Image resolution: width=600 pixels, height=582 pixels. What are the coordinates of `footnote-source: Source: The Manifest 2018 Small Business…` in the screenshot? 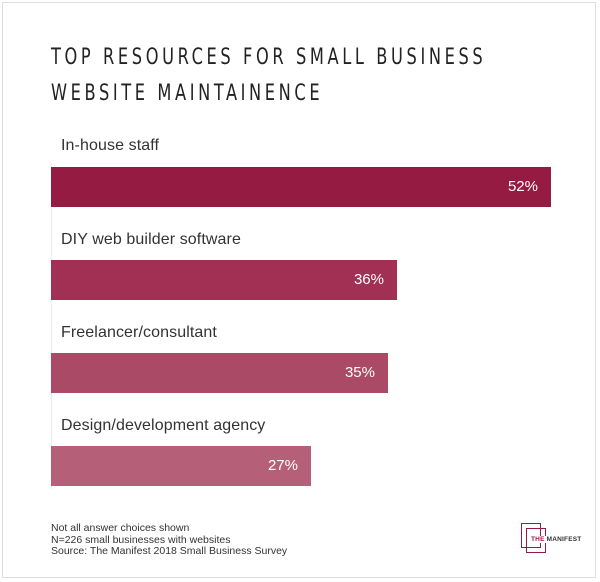 It's located at (169, 551).